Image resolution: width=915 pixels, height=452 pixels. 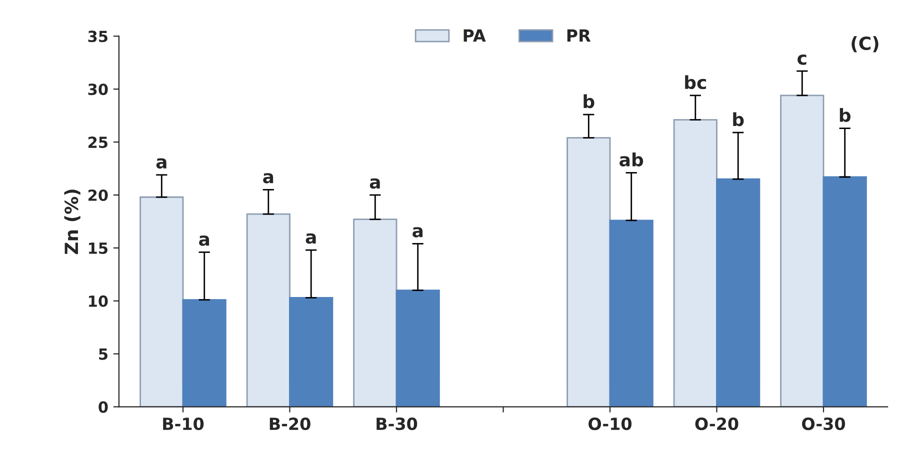 I want to click on x-tick-label: B-20, so click(x=290, y=424).